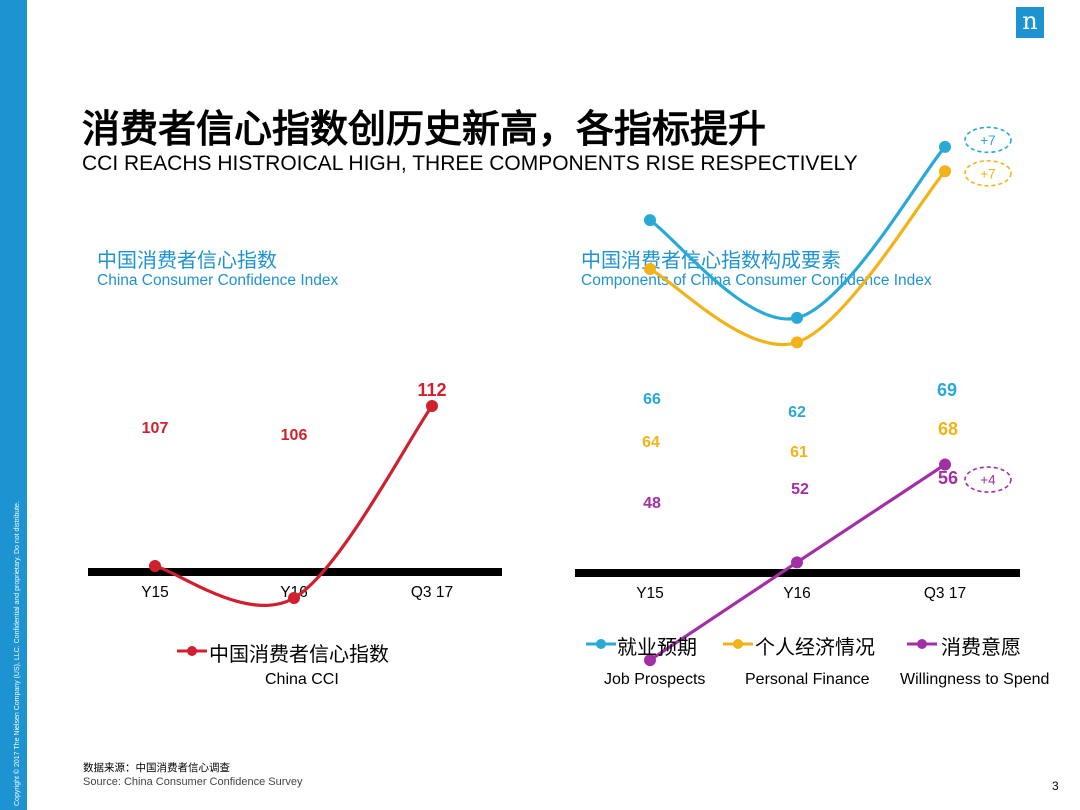 This screenshot has height=810, width=1080. Describe the element at coordinates (657, 647) in the screenshot. I see `job-prospects-legend-zh: 就业预期` at that location.